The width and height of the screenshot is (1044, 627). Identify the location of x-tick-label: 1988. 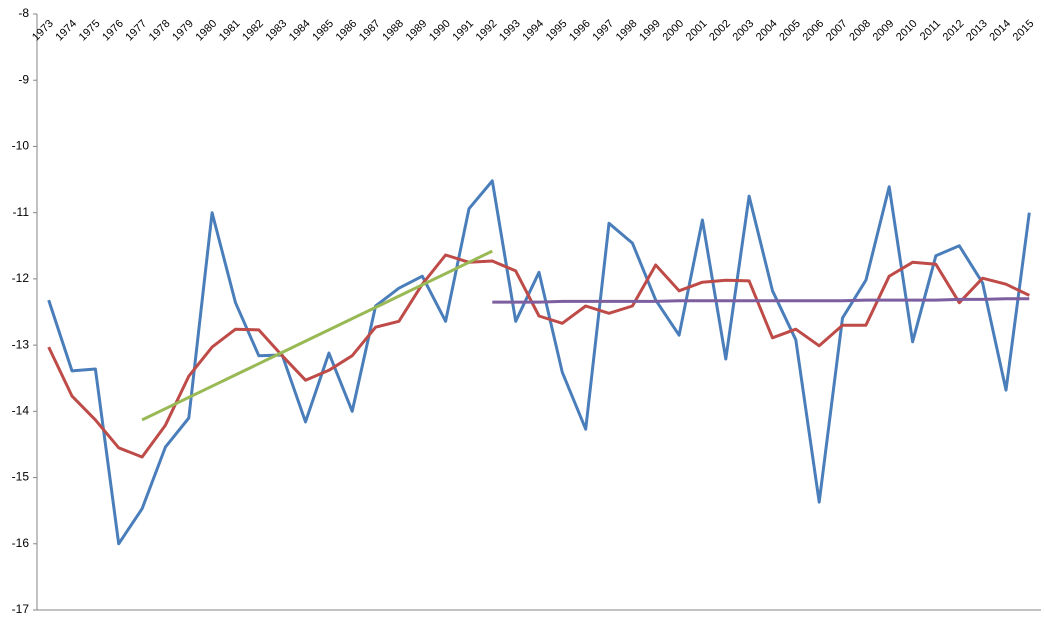
(393, 31).